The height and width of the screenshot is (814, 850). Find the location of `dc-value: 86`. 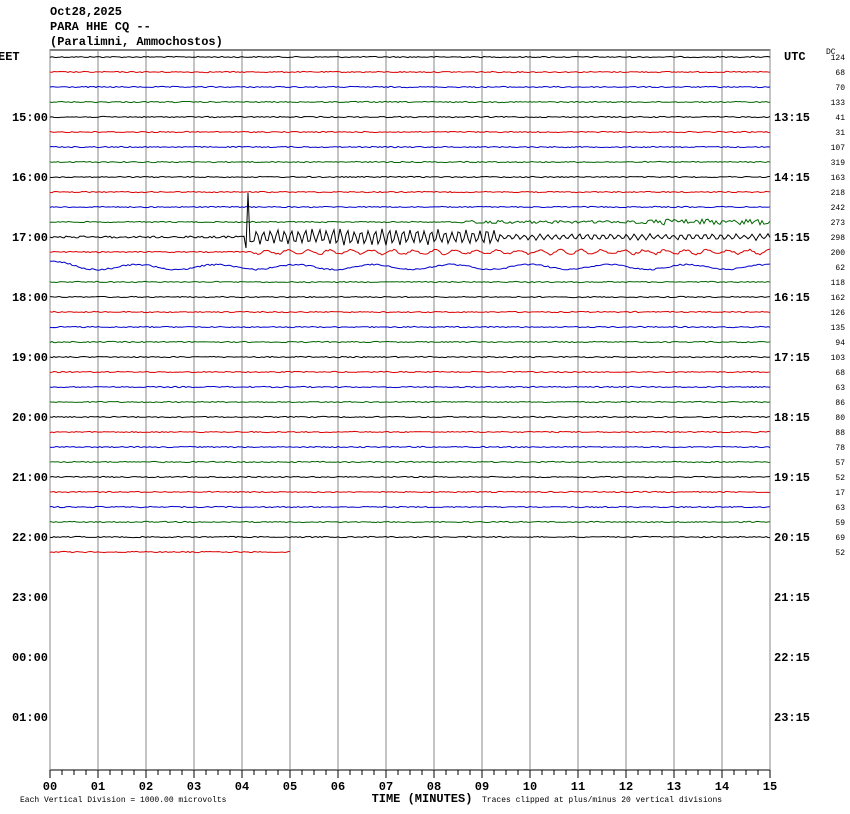

dc-value: 86 is located at coordinates (840, 403).